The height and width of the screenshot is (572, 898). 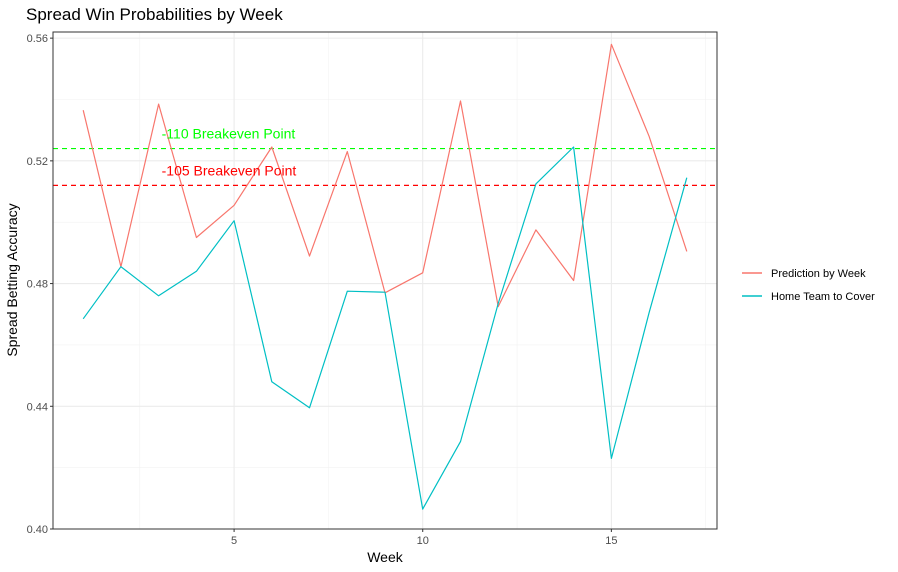 I want to click on y-tick-label: 0.48, so click(x=37, y=285).